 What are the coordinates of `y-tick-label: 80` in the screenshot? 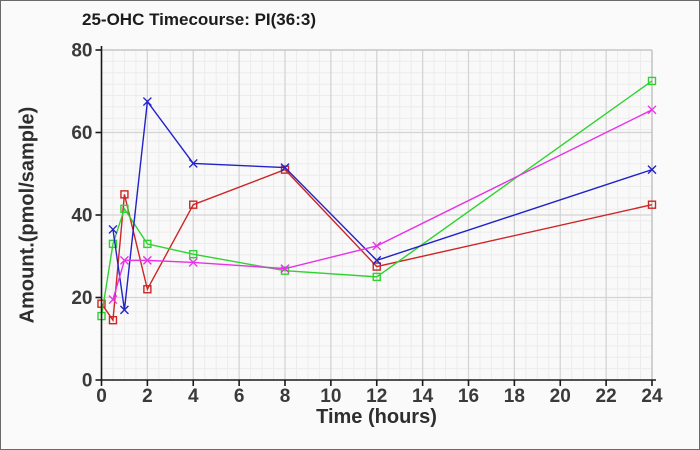 It's located at (81, 51).